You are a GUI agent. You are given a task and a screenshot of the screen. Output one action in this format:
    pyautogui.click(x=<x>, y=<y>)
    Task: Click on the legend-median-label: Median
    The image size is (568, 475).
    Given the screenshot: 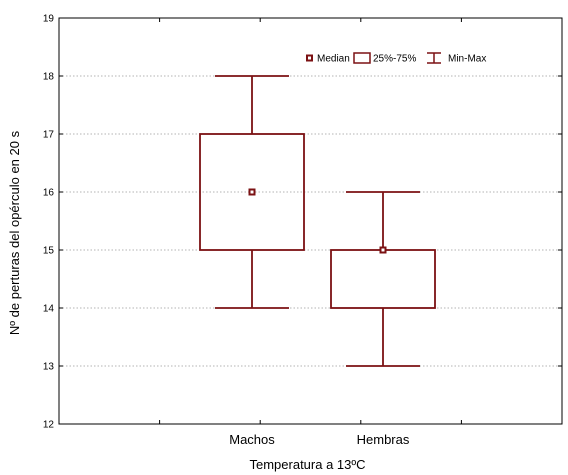 What is the action you would take?
    pyautogui.click(x=333, y=59)
    